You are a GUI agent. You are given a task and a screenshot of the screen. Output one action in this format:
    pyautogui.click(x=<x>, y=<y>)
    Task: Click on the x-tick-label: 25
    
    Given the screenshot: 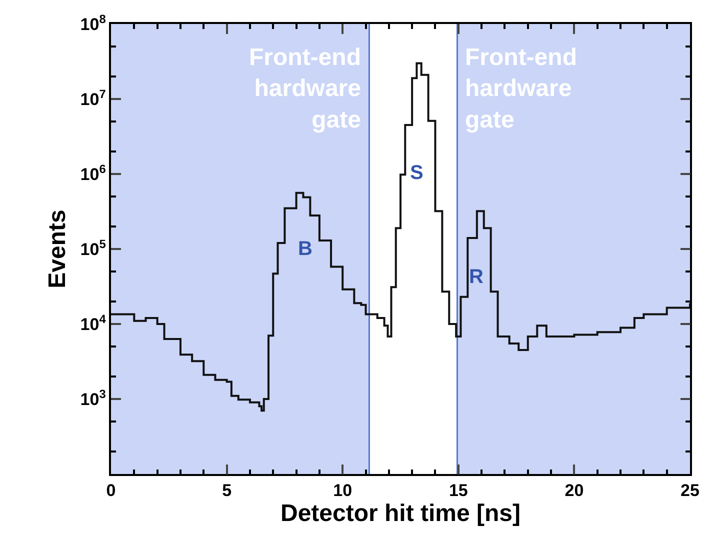 What is the action you would take?
    pyautogui.click(x=690, y=490)
    